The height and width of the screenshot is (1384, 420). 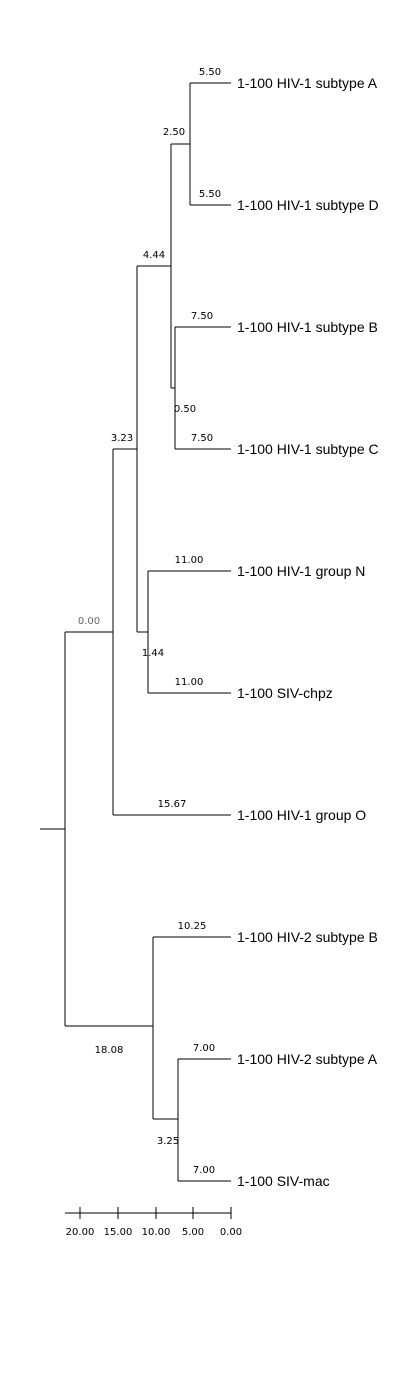 I want to click on subtype-b-length-label: 7.50, so click(x=202, y=316).